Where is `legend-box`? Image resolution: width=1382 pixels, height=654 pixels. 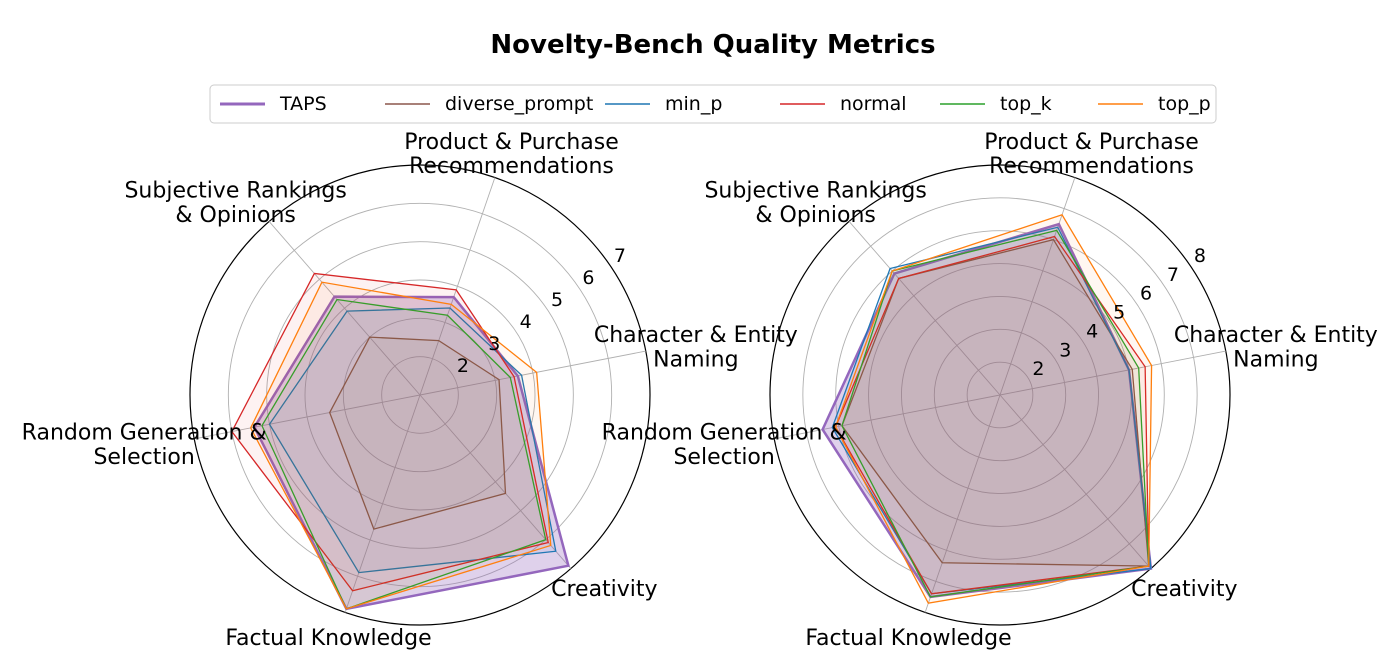
legend-box is located at coordinates (713, 104).